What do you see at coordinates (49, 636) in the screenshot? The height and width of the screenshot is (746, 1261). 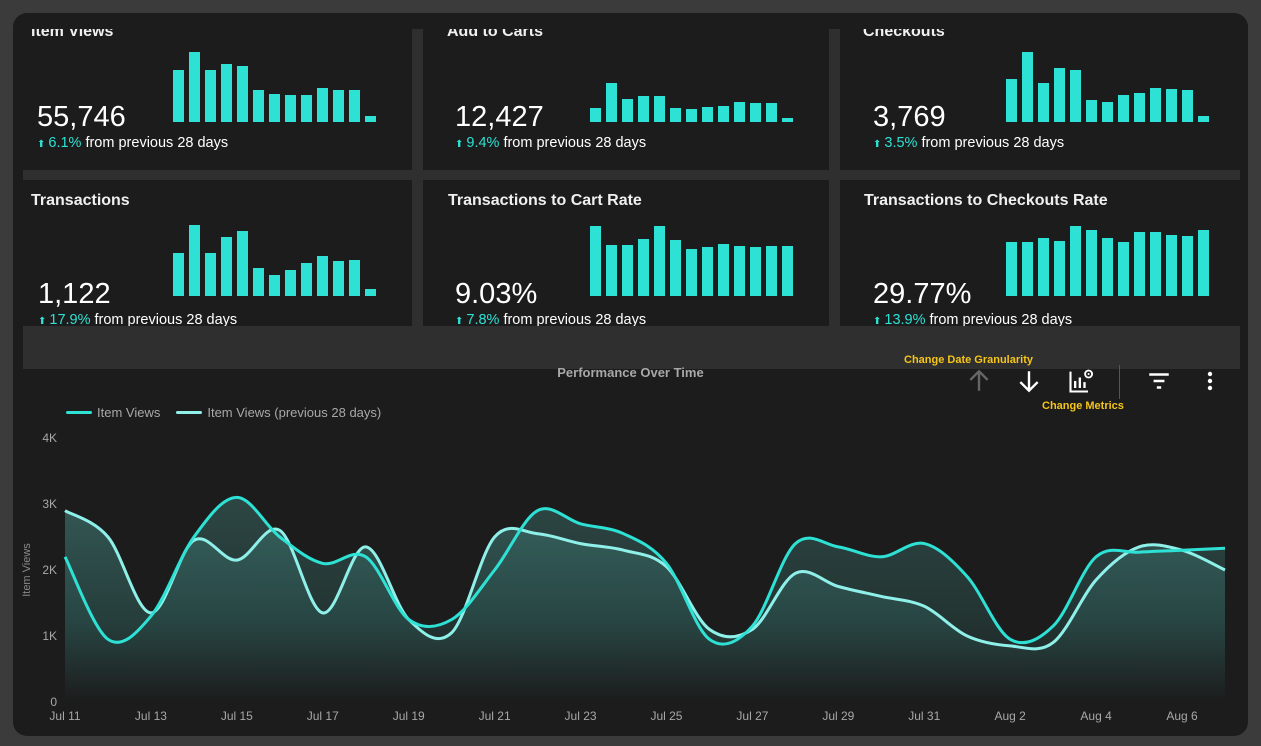 I see `y-tick-label: 1K` at bounding box center [49, 636].